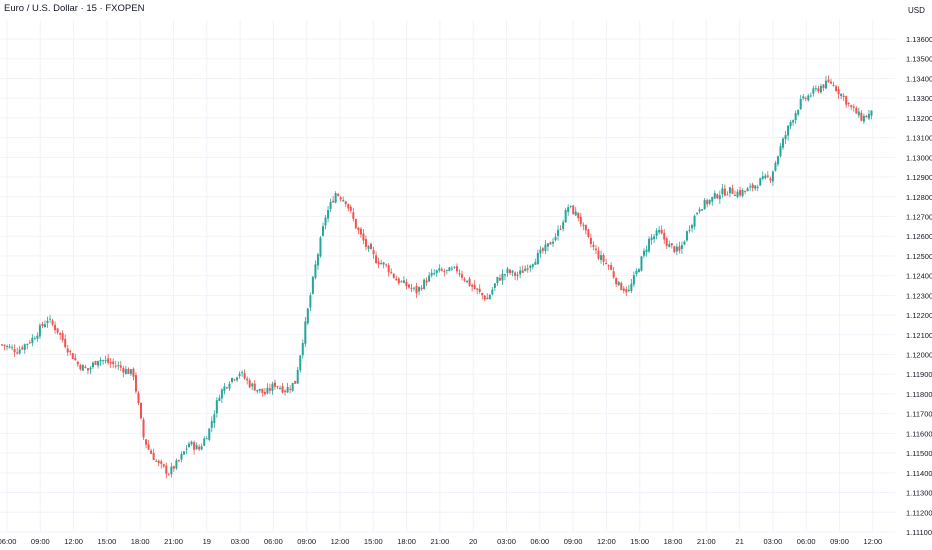  What do you see at coordinates (919, 295) in the screenshot?
I see `y-tick-label: 1.12300` at bounding box center [919, 295].